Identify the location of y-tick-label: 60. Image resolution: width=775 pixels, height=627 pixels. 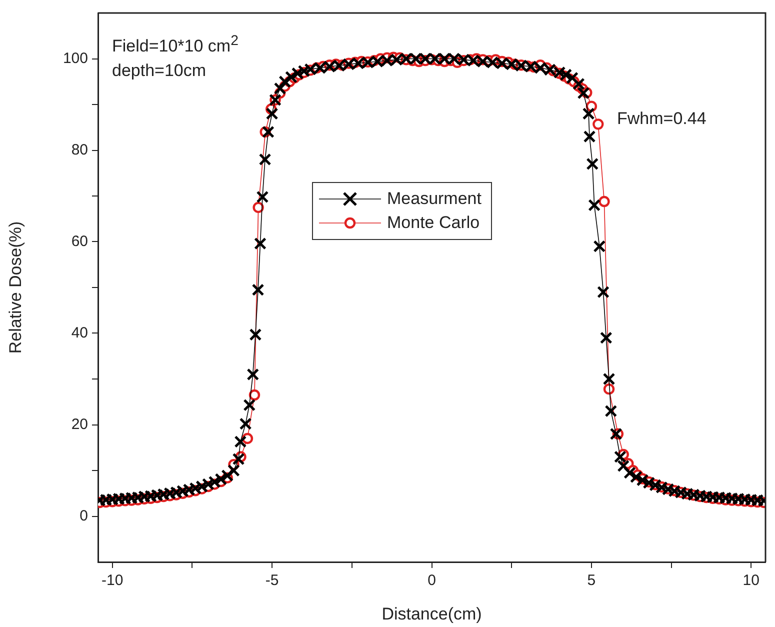
(79, 241).